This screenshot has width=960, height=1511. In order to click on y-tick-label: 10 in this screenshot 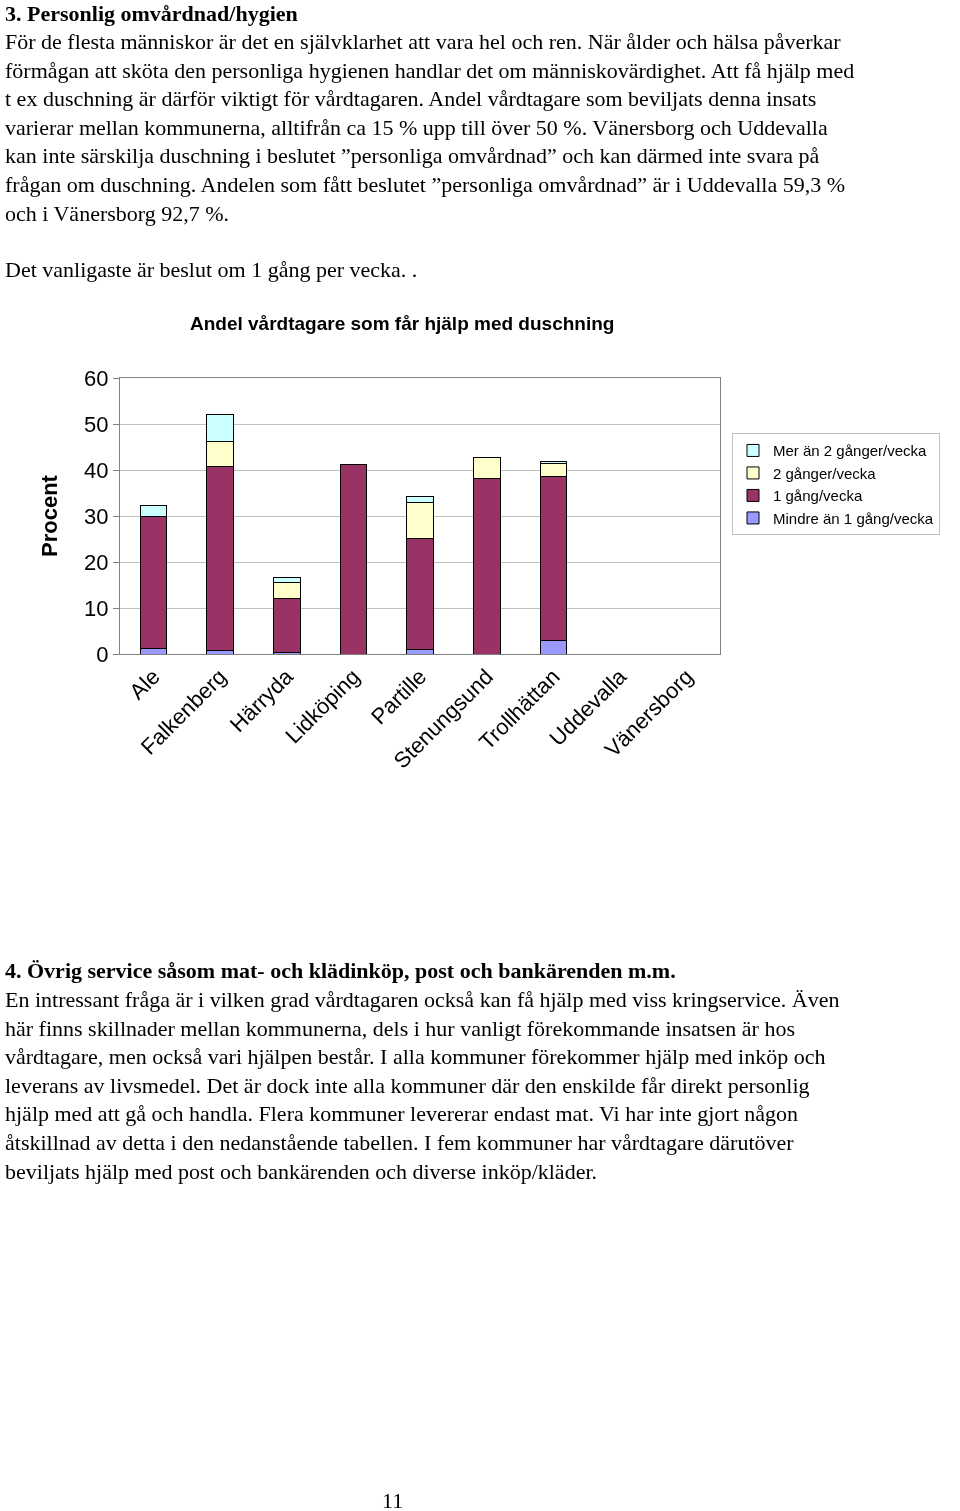, I will do `click(96, 608)`.